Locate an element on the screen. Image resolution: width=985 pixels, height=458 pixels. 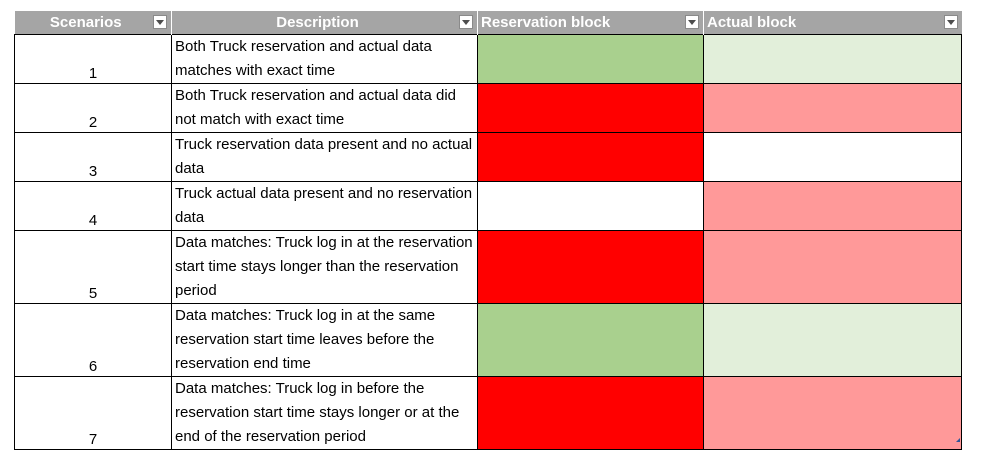
filter-description-button is located at coordinates (466, 22).